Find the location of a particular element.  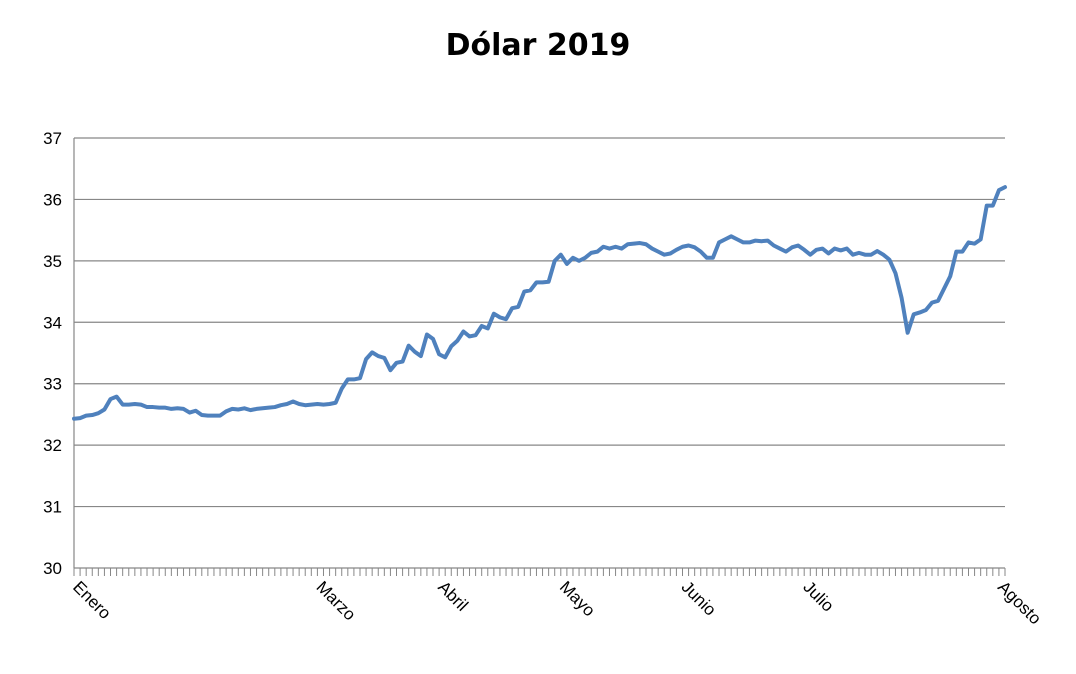

y-tick-label-35: 35 is located at coordinates (52, 261).